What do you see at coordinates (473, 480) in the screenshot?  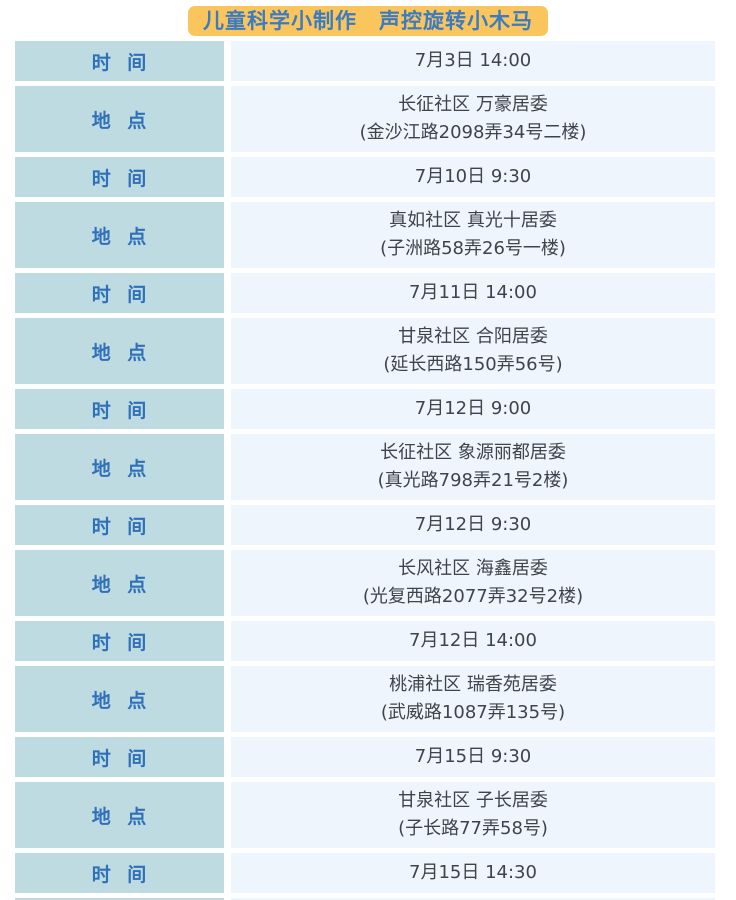 I see `row-value-line: (真光路798弄21号2楼)` at bounding box center [473, 480].